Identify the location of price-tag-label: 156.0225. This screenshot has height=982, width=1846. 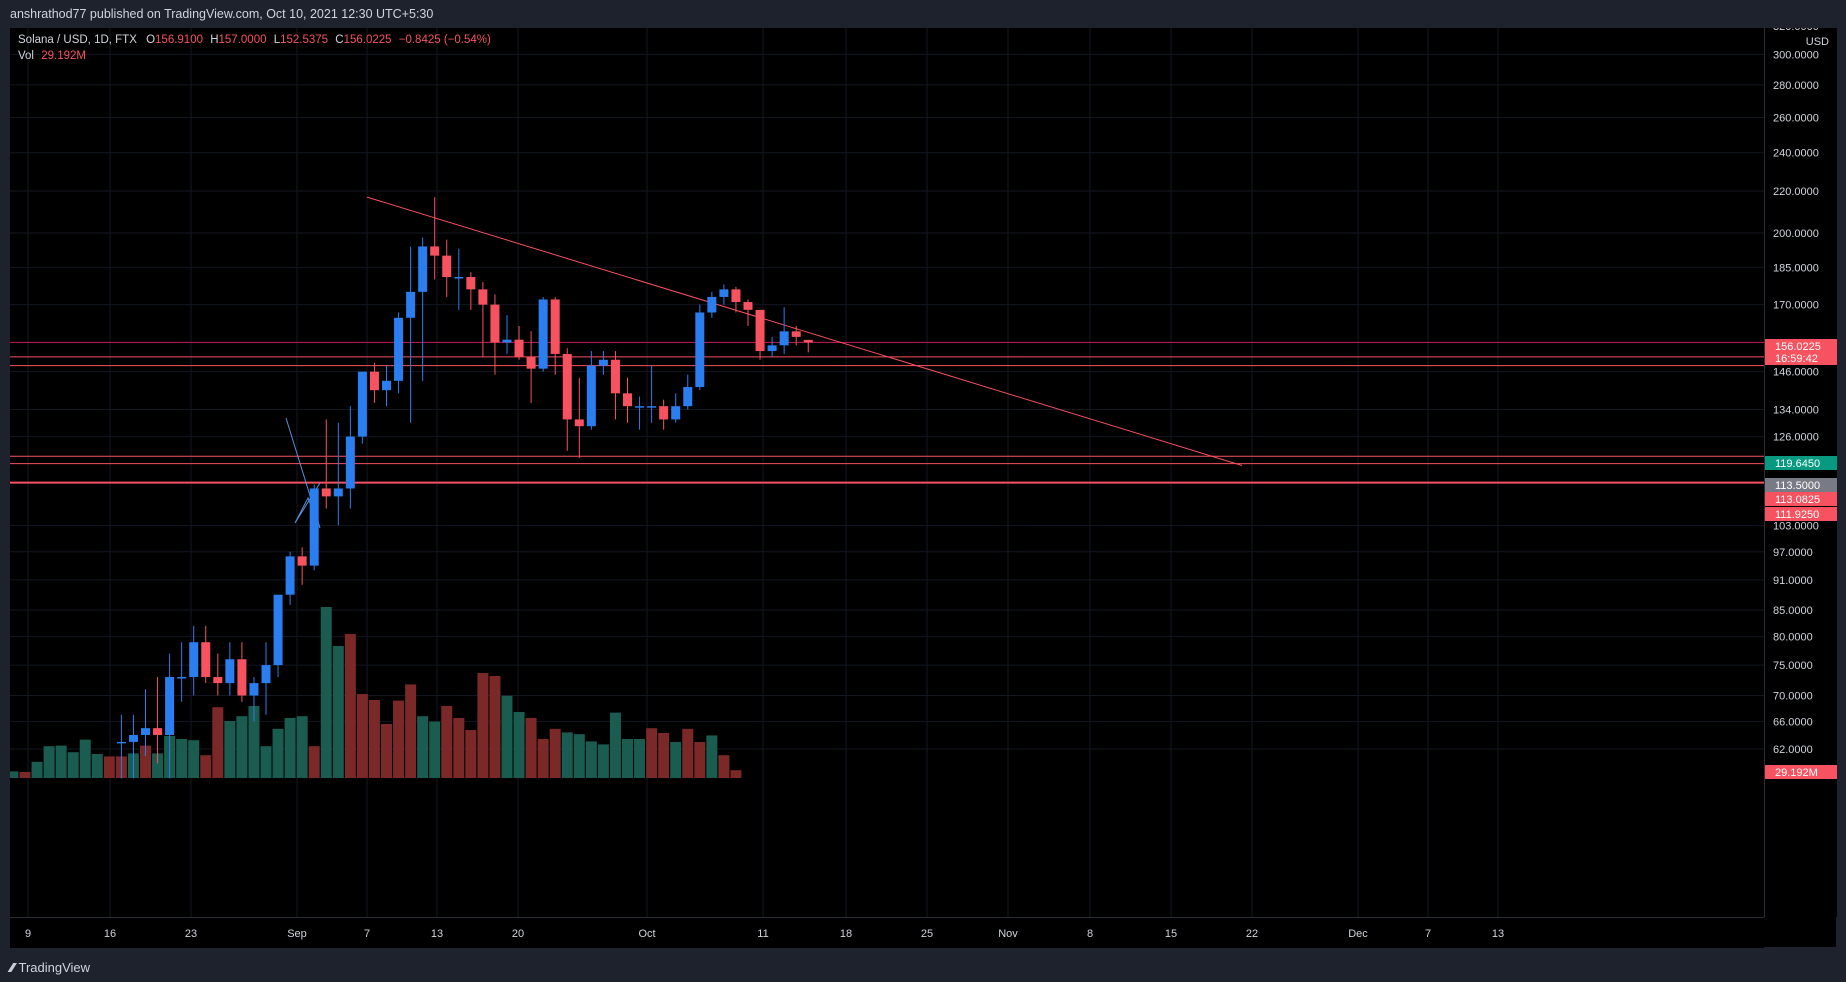
(1798, 347).